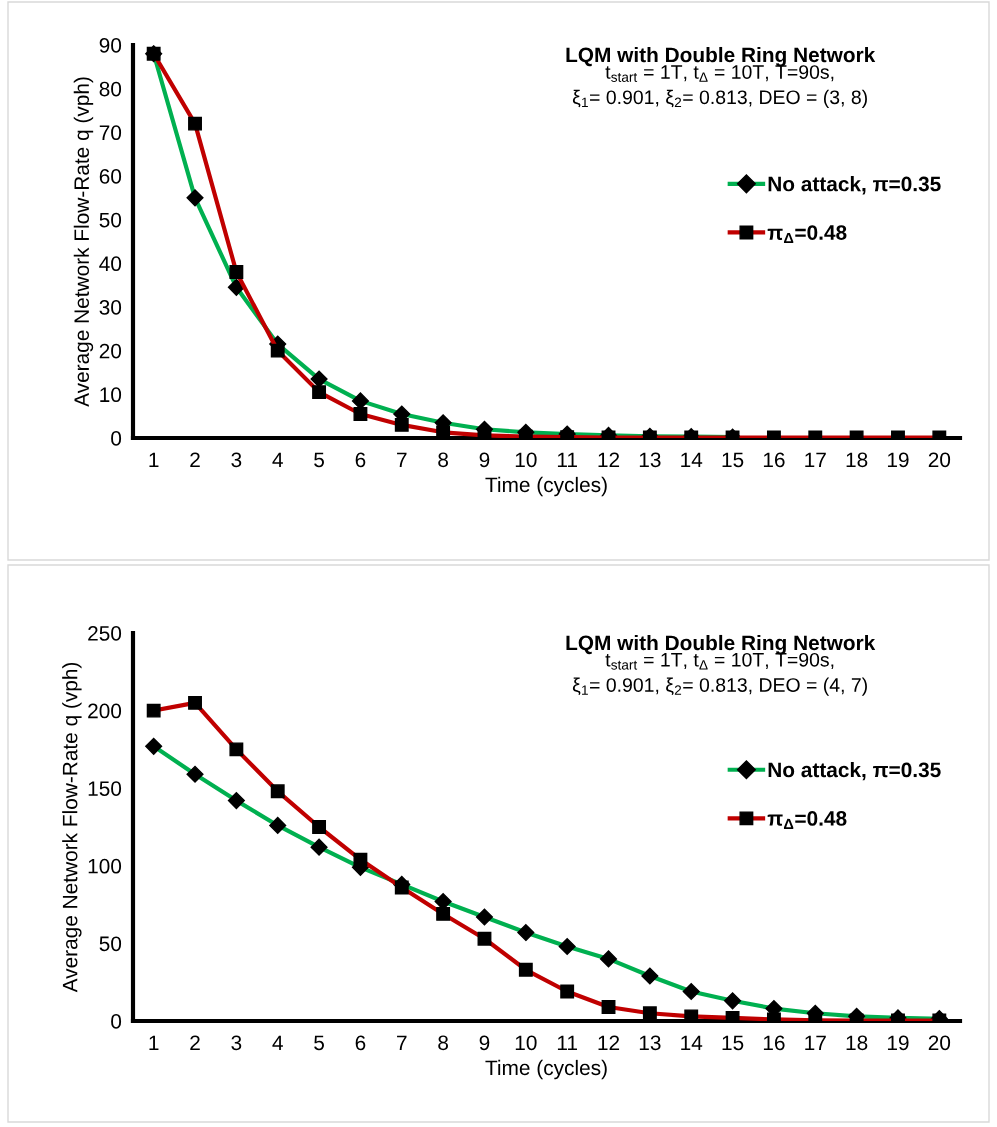 This screenshot has width=997, height=1127. Describe the element at coordinates (110, 264) in the screenshot. I see `y-tick-label: 40` at that location.